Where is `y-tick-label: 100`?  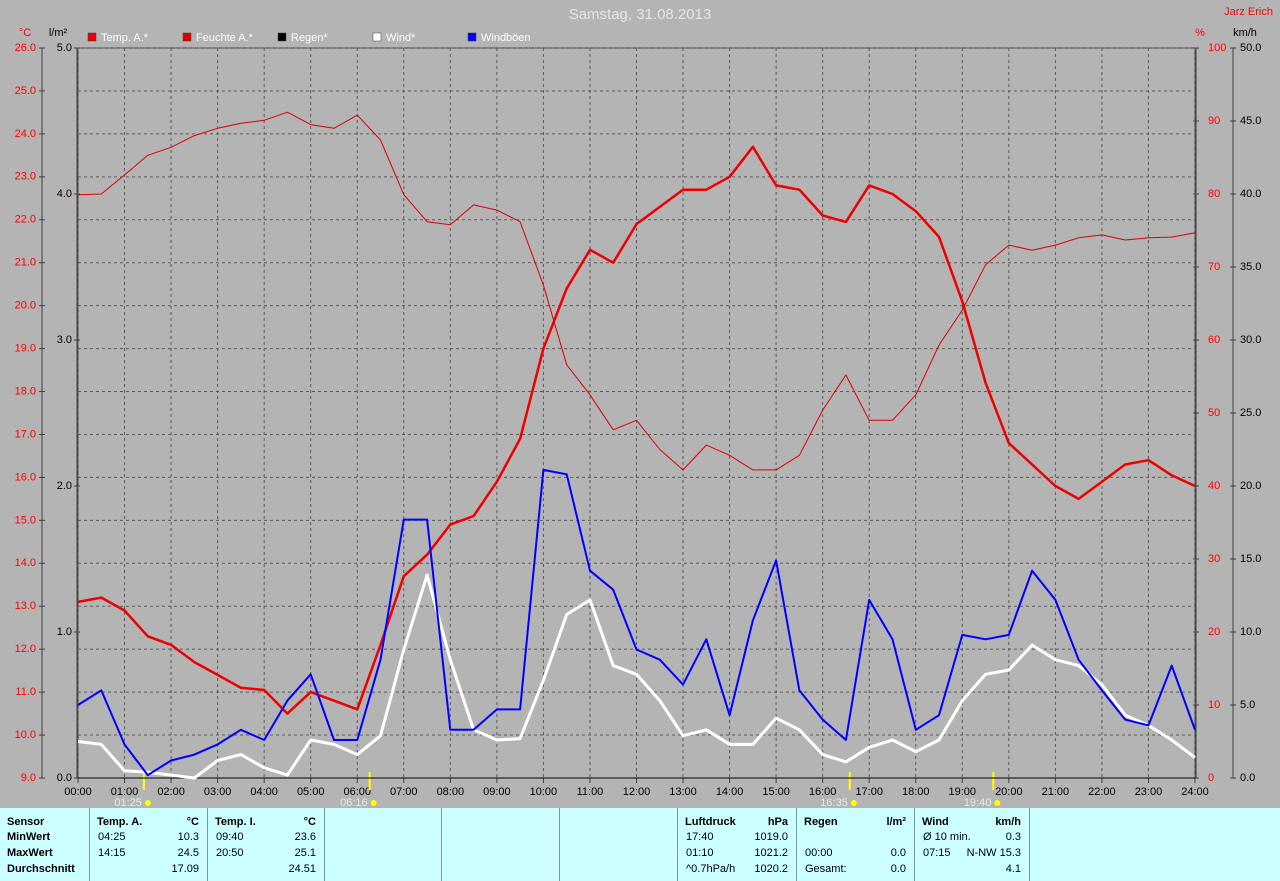
y-tick-label: 100 is located at coordinates (1217, 48).